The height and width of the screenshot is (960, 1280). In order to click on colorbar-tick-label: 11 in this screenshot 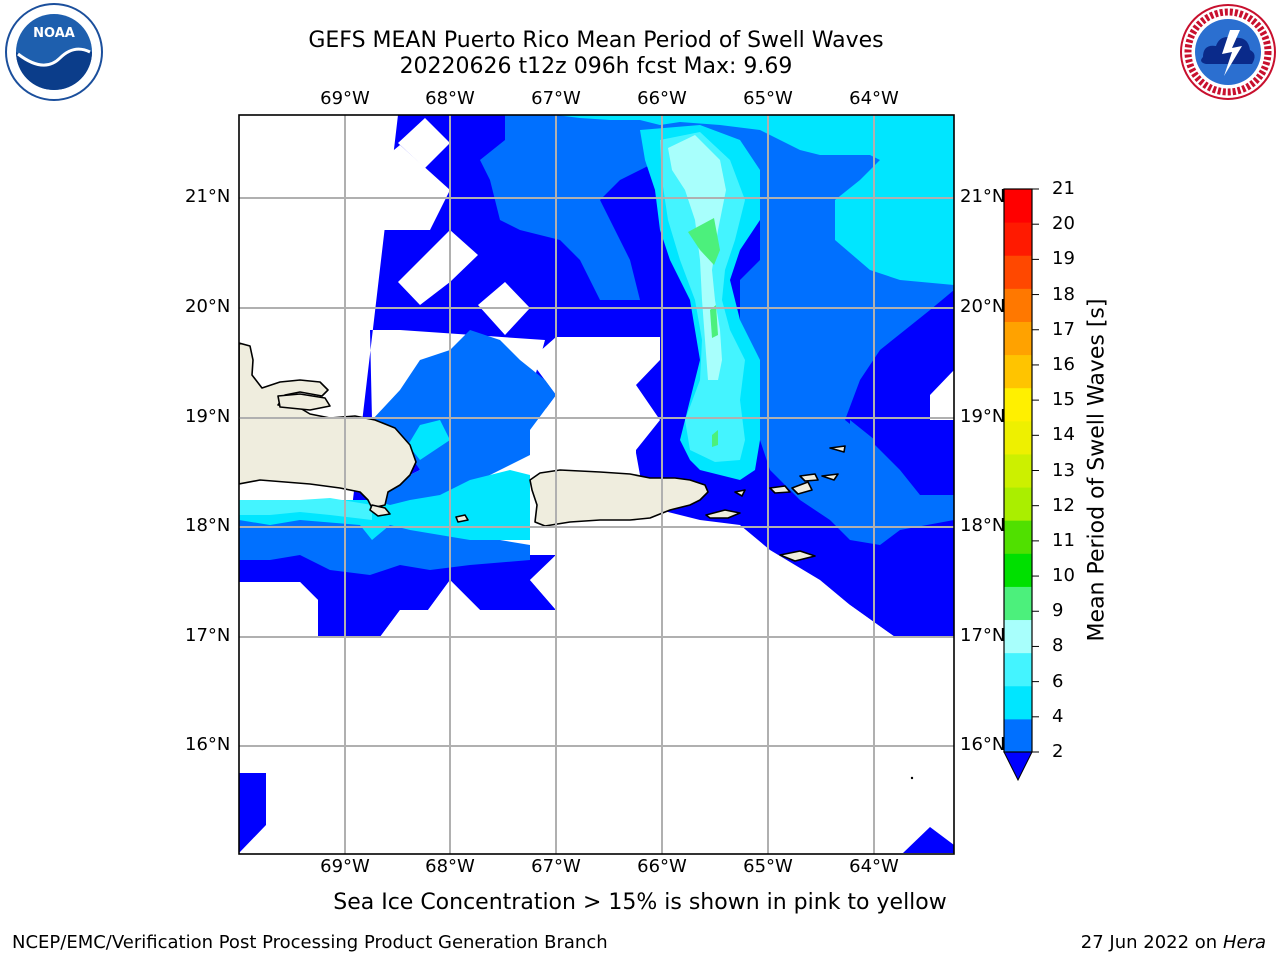, I will do `click(1063, 540)`.